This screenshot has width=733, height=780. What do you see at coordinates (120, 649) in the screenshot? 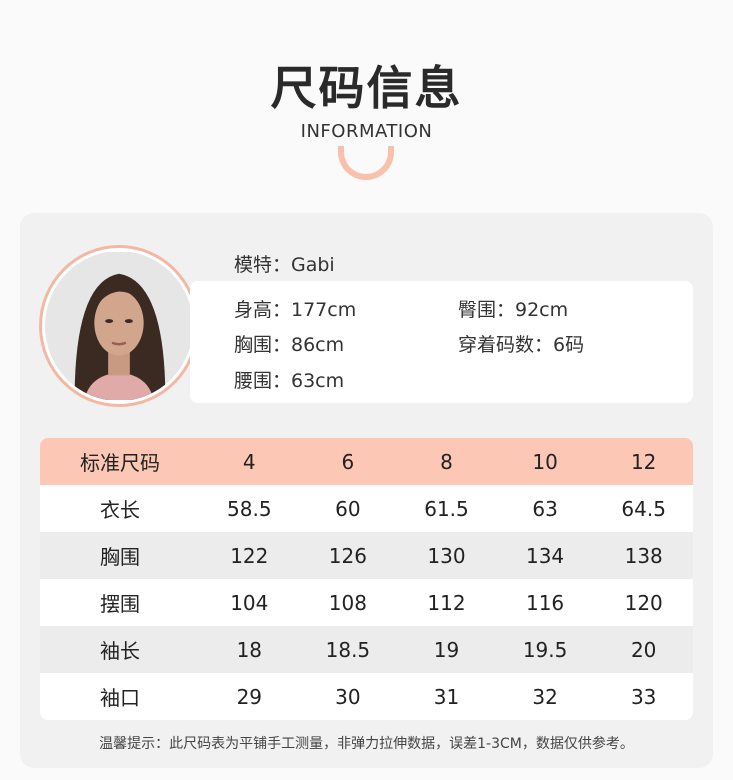
I see `row-label: 袖长` at bounding box center [120, 649].